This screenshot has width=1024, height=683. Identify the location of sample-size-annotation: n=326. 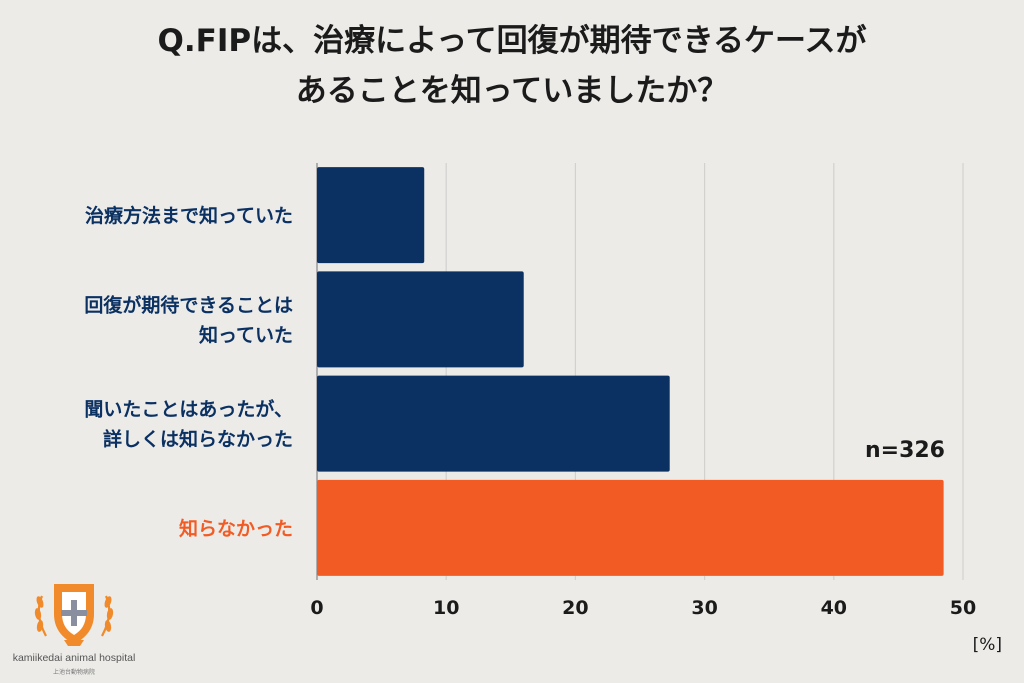
(905, 450).